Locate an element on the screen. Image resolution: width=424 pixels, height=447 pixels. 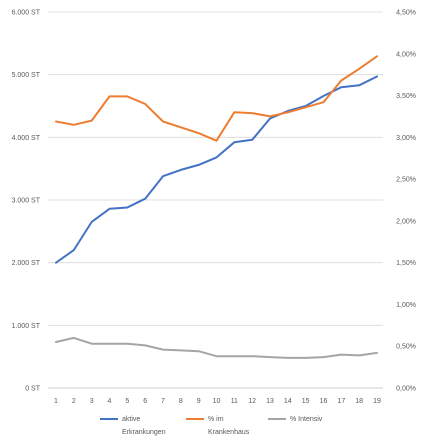
y-right-tick-label: 3,50% is located at coordinates (406, 96).